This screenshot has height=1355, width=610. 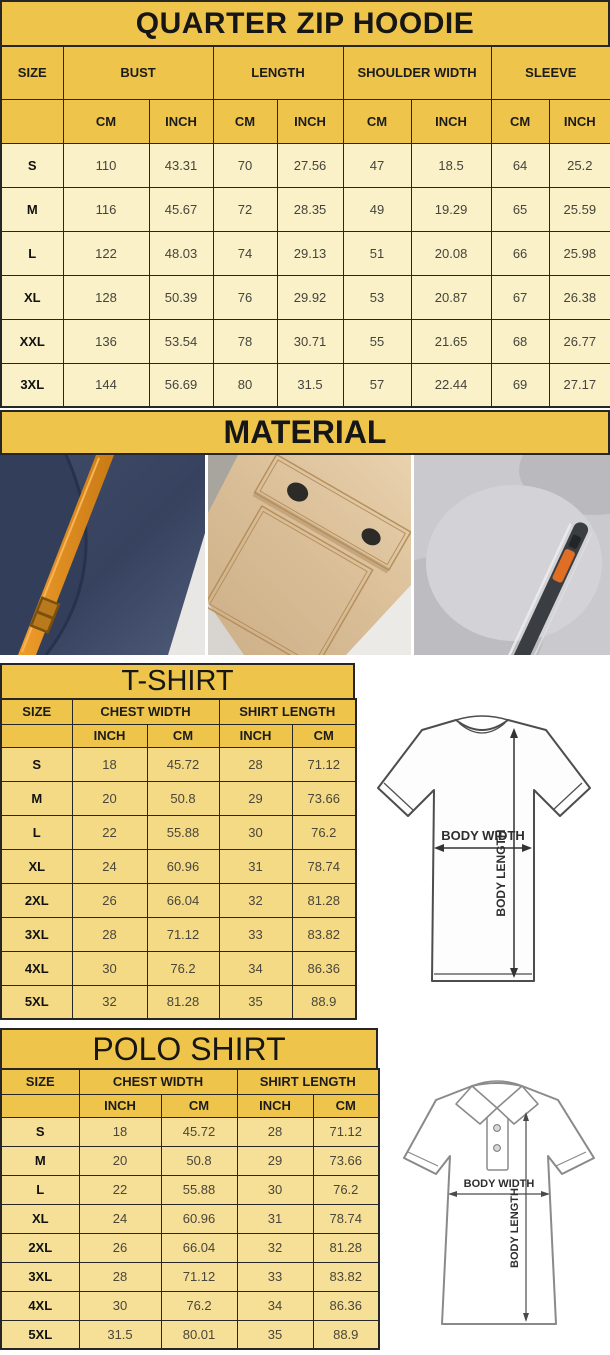 I want to click on value-cell: 45.72, so click(x=183, y=764).